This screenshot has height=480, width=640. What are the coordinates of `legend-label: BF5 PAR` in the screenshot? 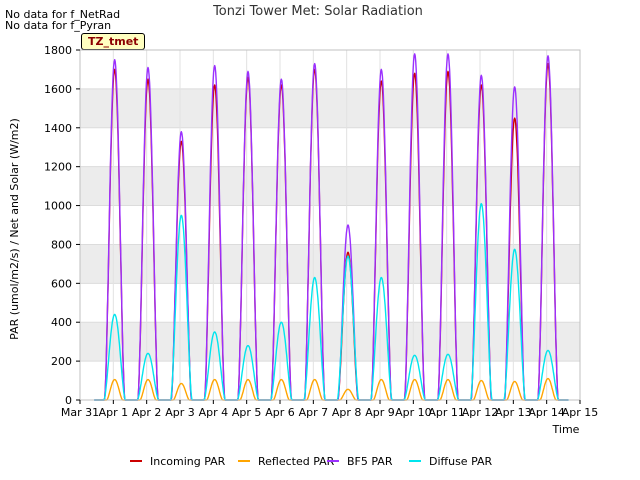 It's located at (370, 461).